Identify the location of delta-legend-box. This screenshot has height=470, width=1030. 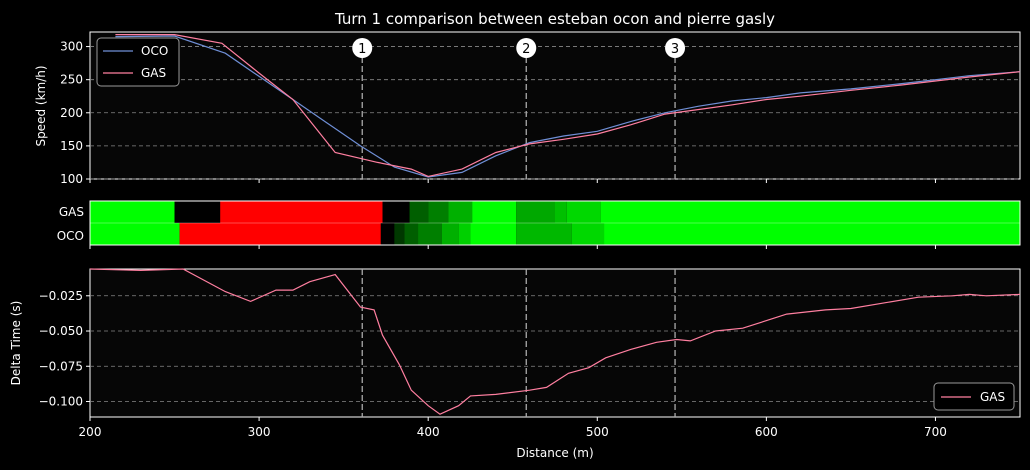
(974, 396).